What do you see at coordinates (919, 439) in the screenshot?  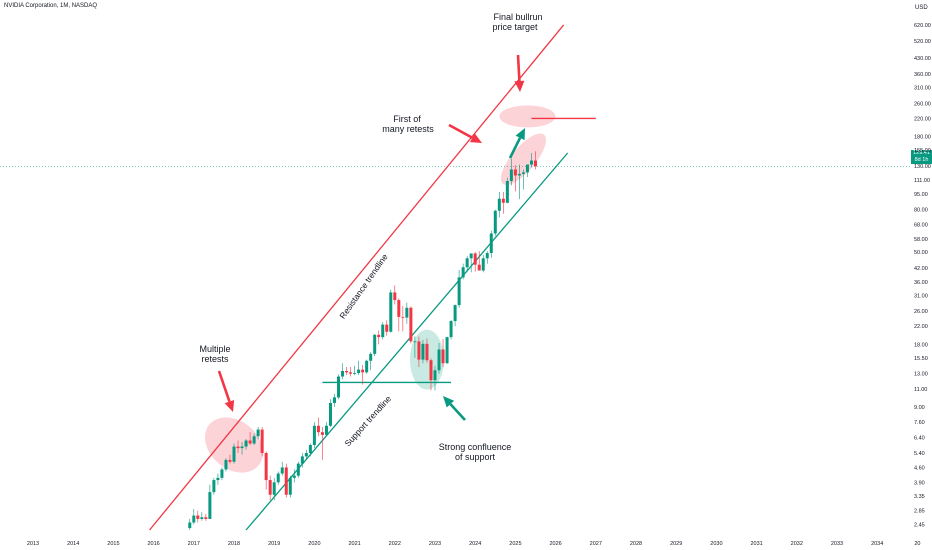 I see `y-tick-label: 6.40` at bounding box center [919, 439].